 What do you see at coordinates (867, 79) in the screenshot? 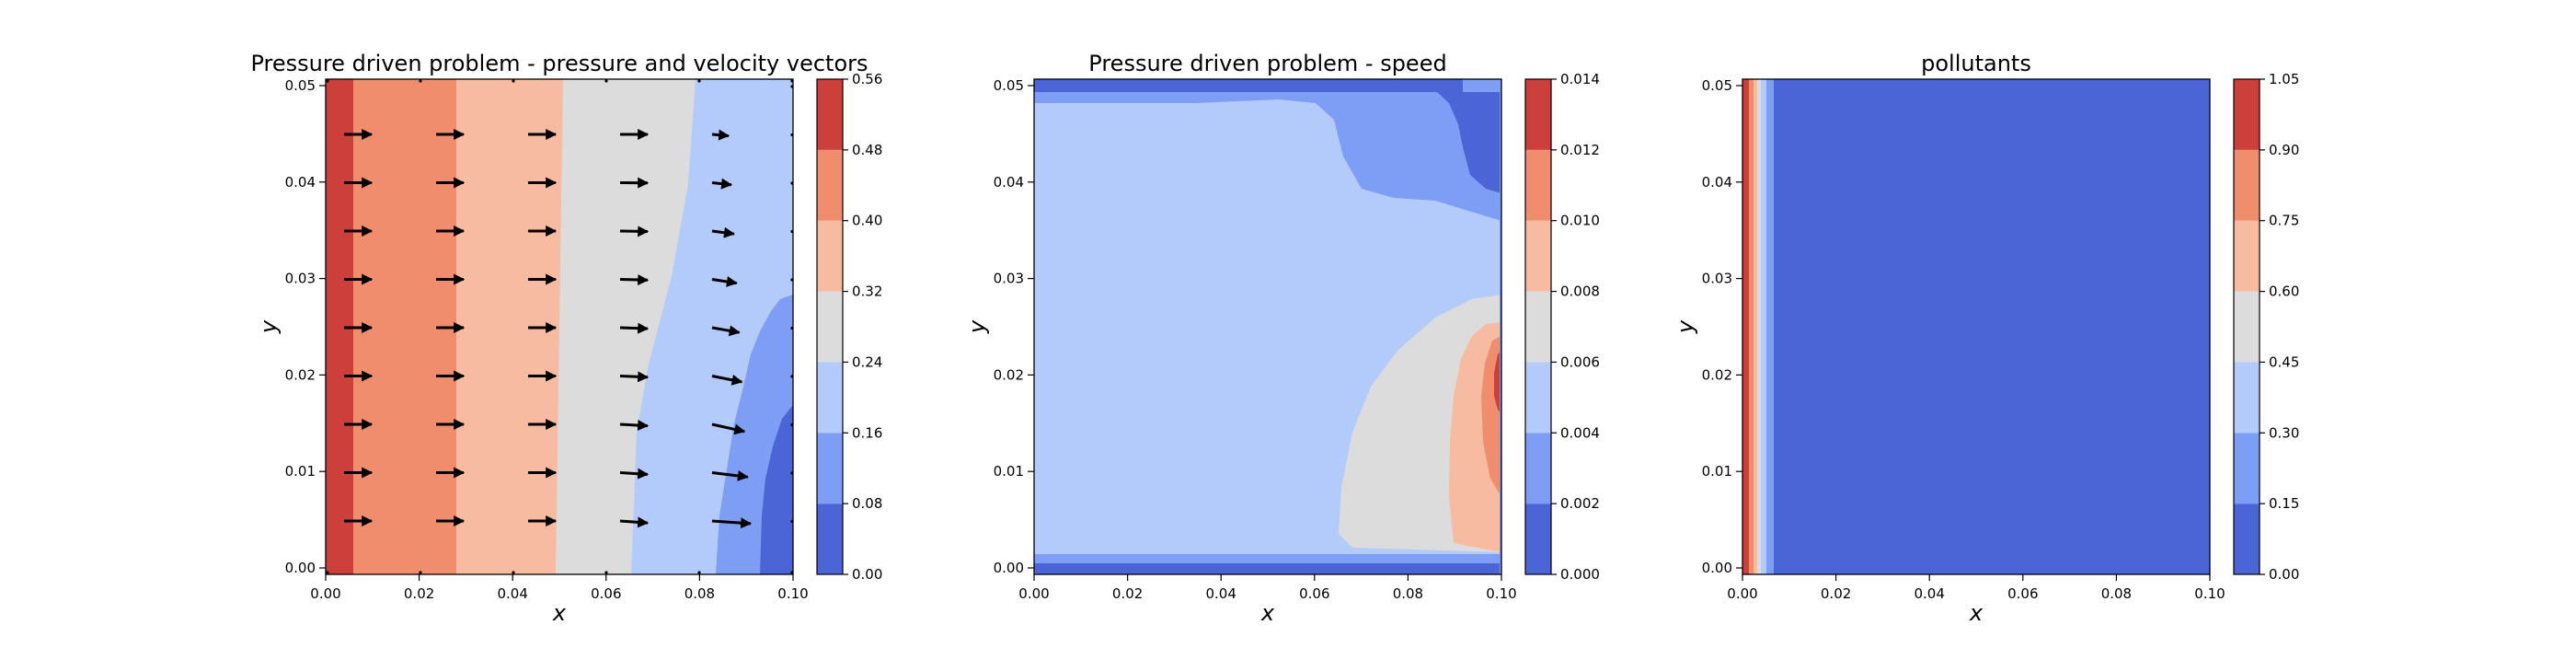
I see `colorbar-tick-label: 0.56` at bounding box center [867, 79].